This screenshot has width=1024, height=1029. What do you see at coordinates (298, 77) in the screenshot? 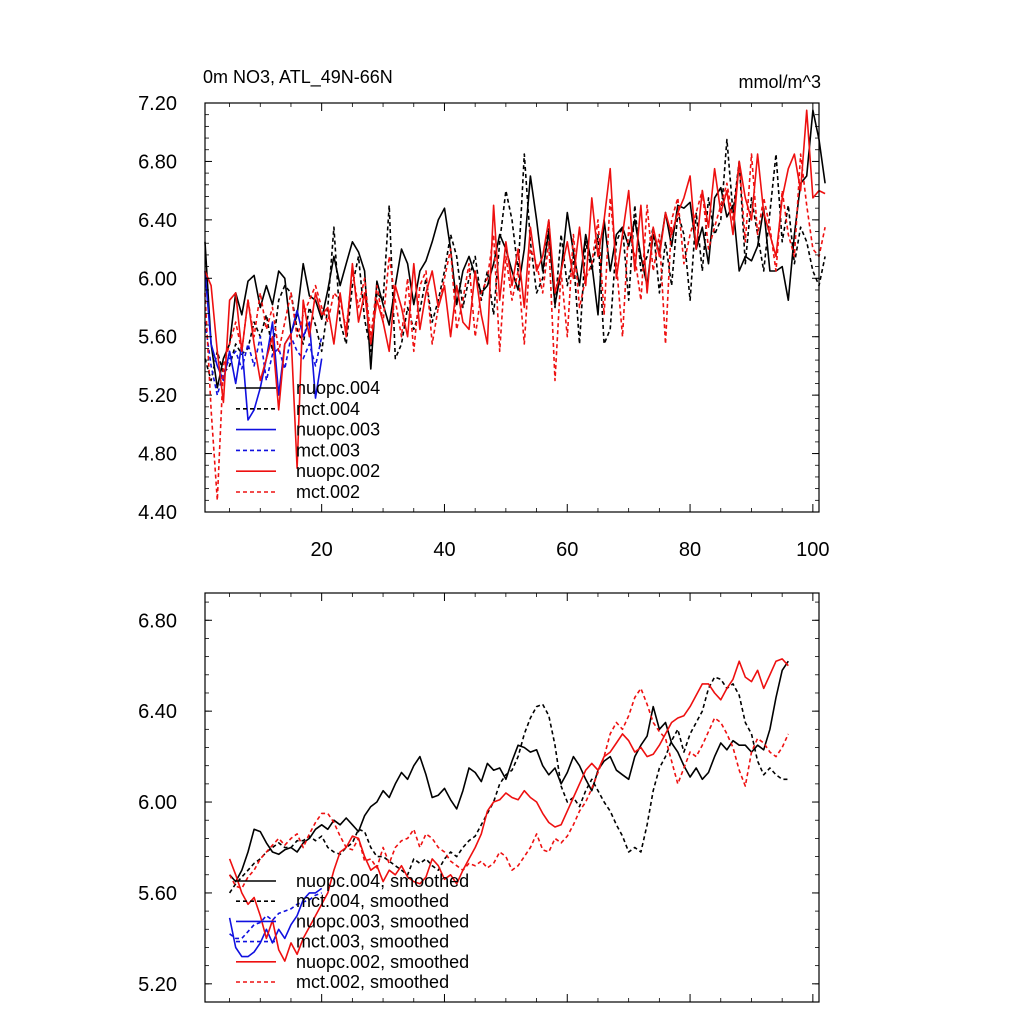
I see `chart-title: 0m NO3, ATL_49N-66N` at bounding box center [298, 77].